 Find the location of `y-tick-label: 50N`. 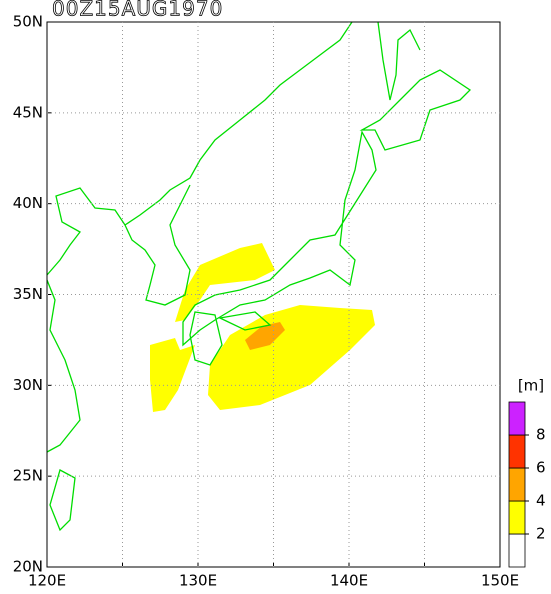

y-tick-label: 50N is located at coordinates (28, 22).